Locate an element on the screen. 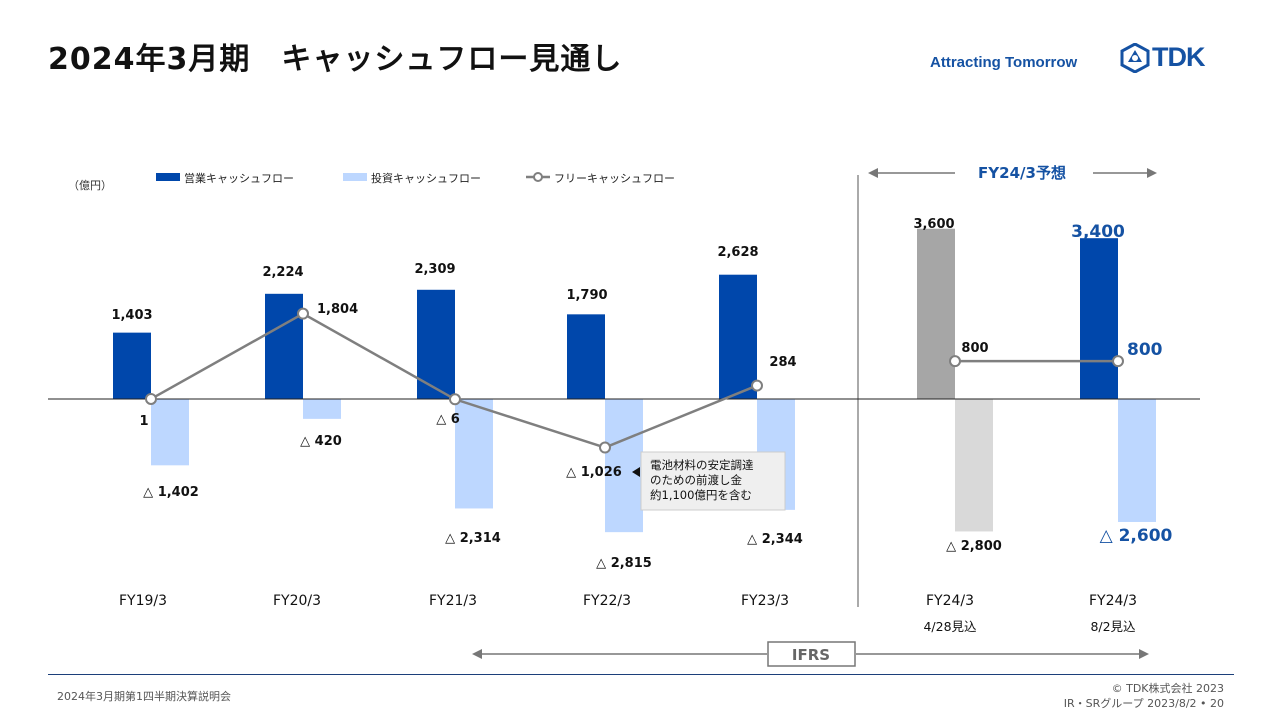  free-cf-label: 1,804 is located at coordinates (337, 309).